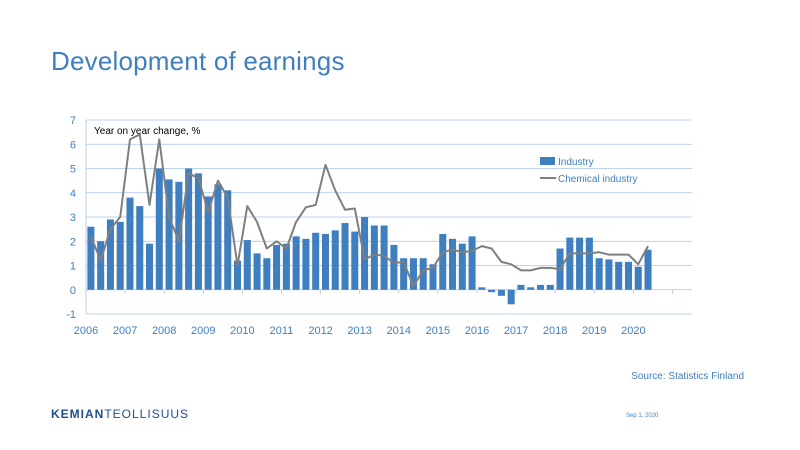 The image size is (800, 450). What do you see at coordinates (73, 170) in the screenshot?
I see `y-tick-label: 5` at bounding box center [73, 170].